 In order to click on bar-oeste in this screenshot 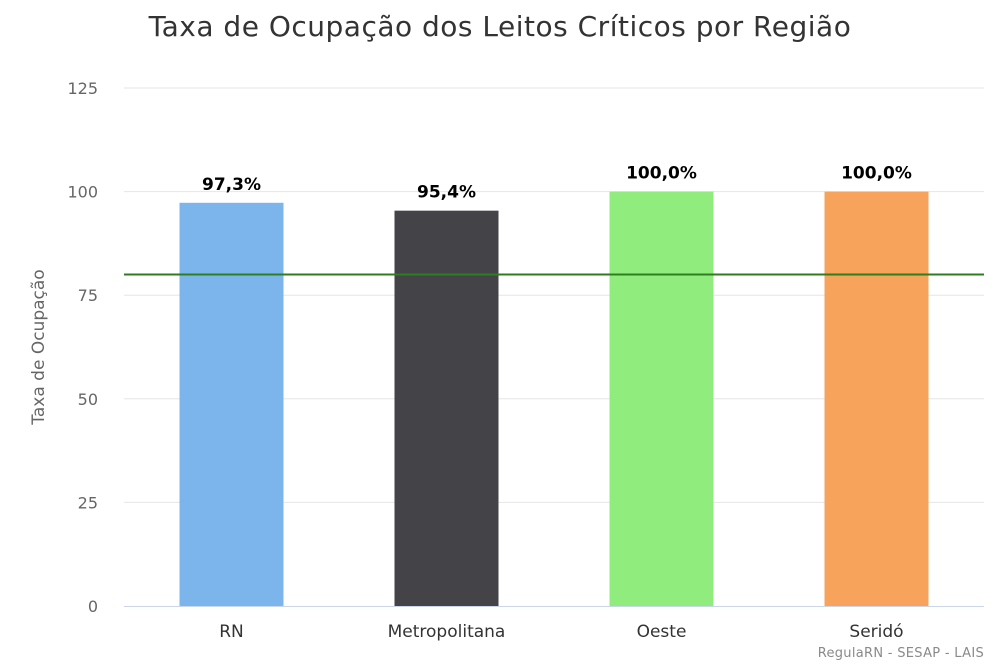, I will do `click(661, 398)`.